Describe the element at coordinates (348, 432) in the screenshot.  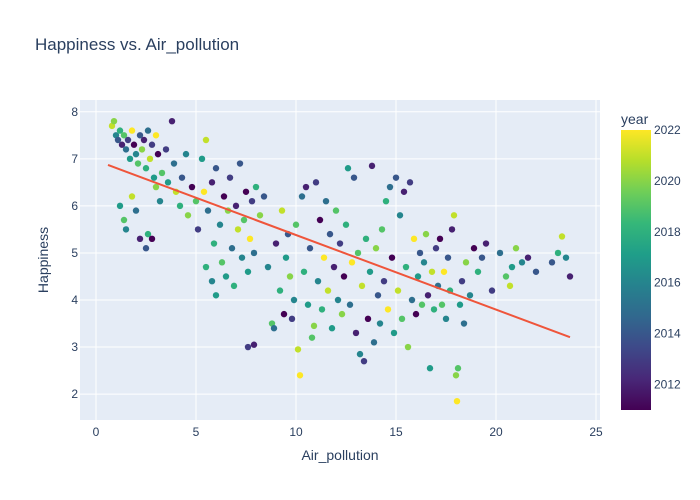
I see `x-tick-labels: 0 5 10 15 20 25` at that location.